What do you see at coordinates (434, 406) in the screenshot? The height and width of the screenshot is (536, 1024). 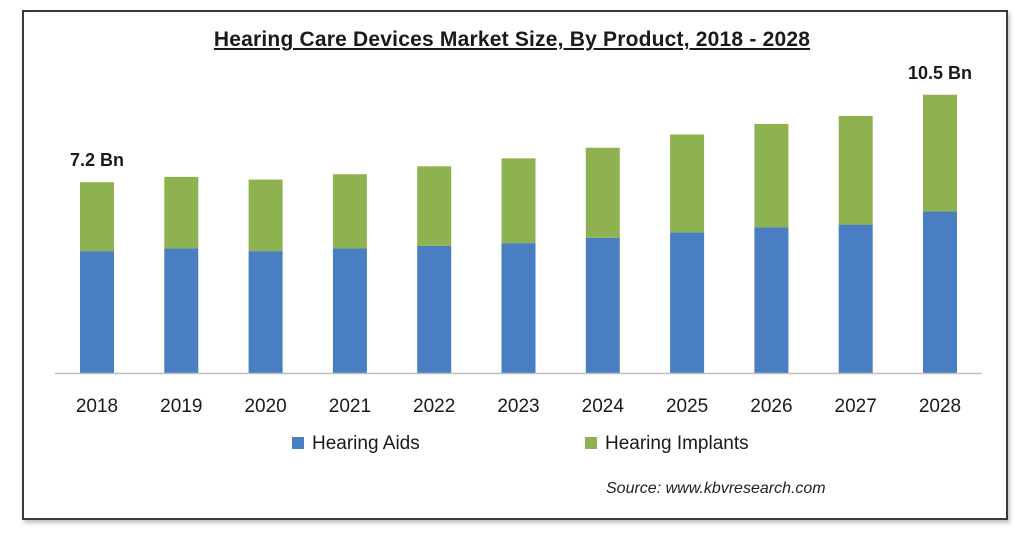 I see `x-tick-label: 2022` at bounding box center [434, 406].